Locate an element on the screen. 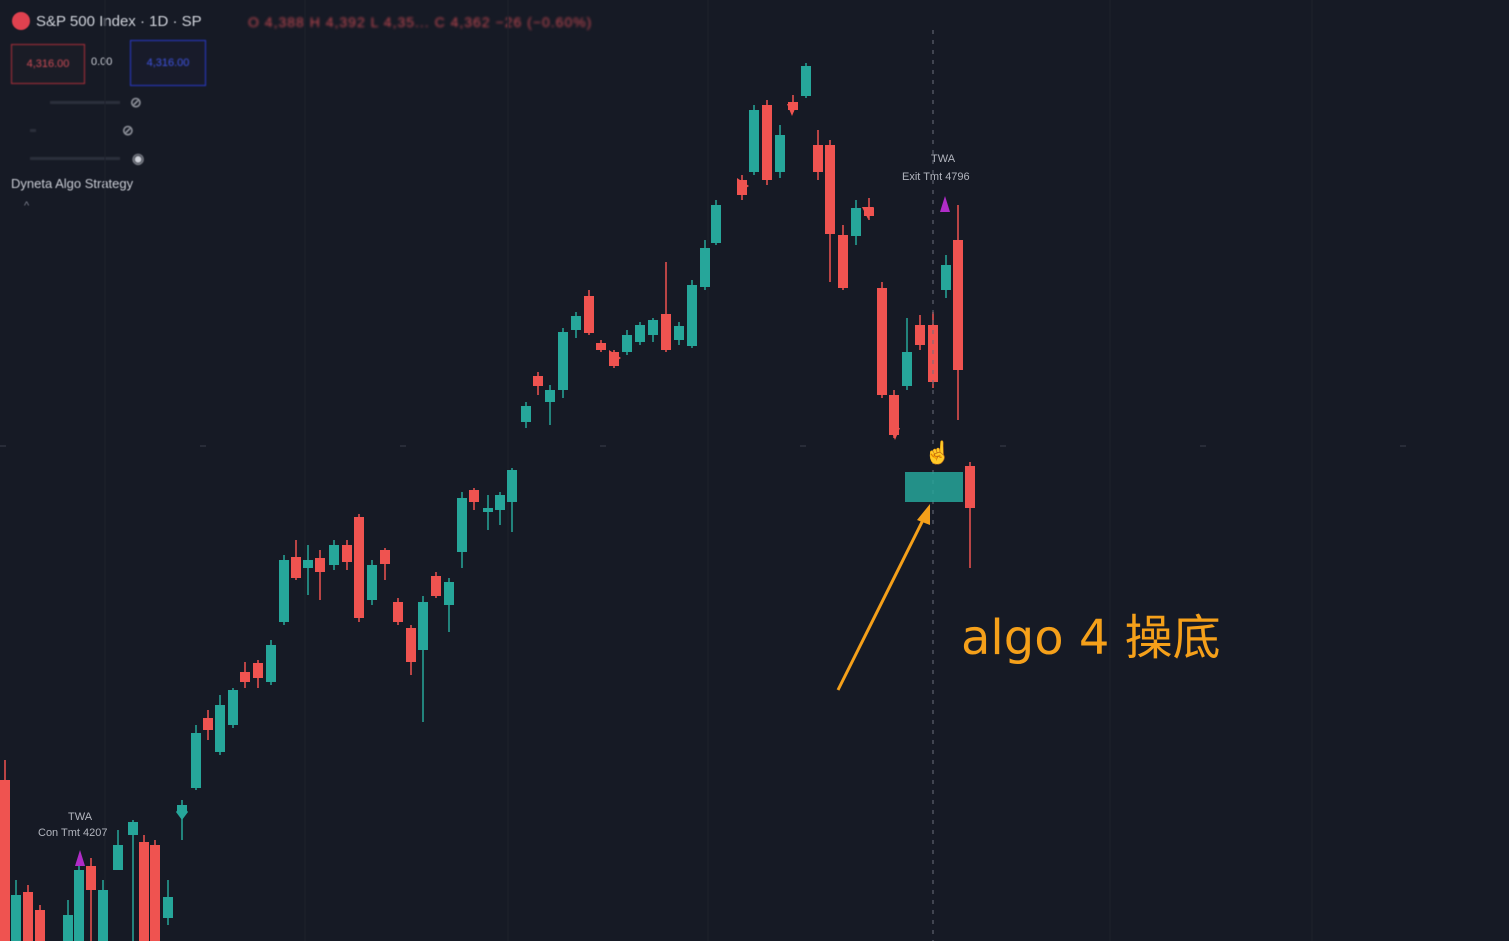 Image resolution: width=1509 pixels, height=941 pixels. indicator-row-3: ◉ is located at coordinates (90, 159).